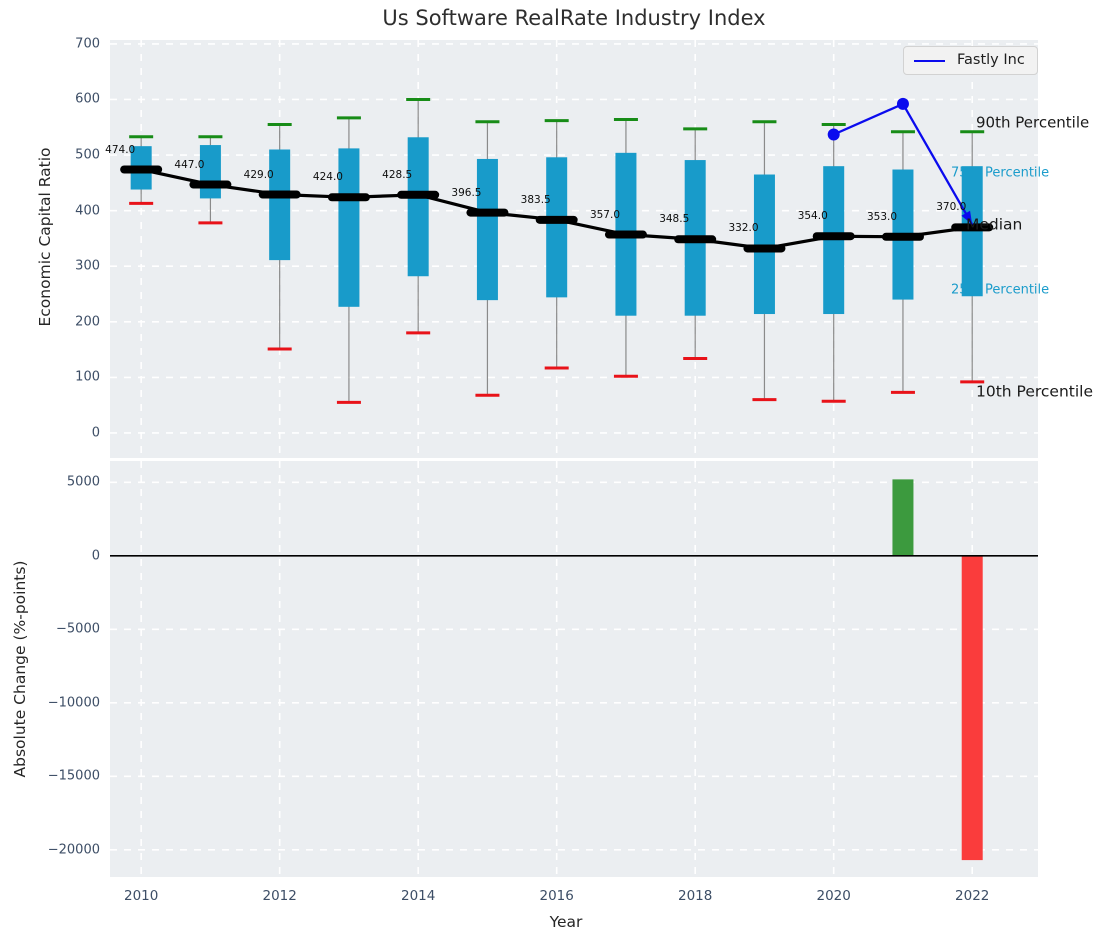  Describe the element at coordinates (972, 896) in the screenshot. I see `x-tick-label: 2022` at that location.